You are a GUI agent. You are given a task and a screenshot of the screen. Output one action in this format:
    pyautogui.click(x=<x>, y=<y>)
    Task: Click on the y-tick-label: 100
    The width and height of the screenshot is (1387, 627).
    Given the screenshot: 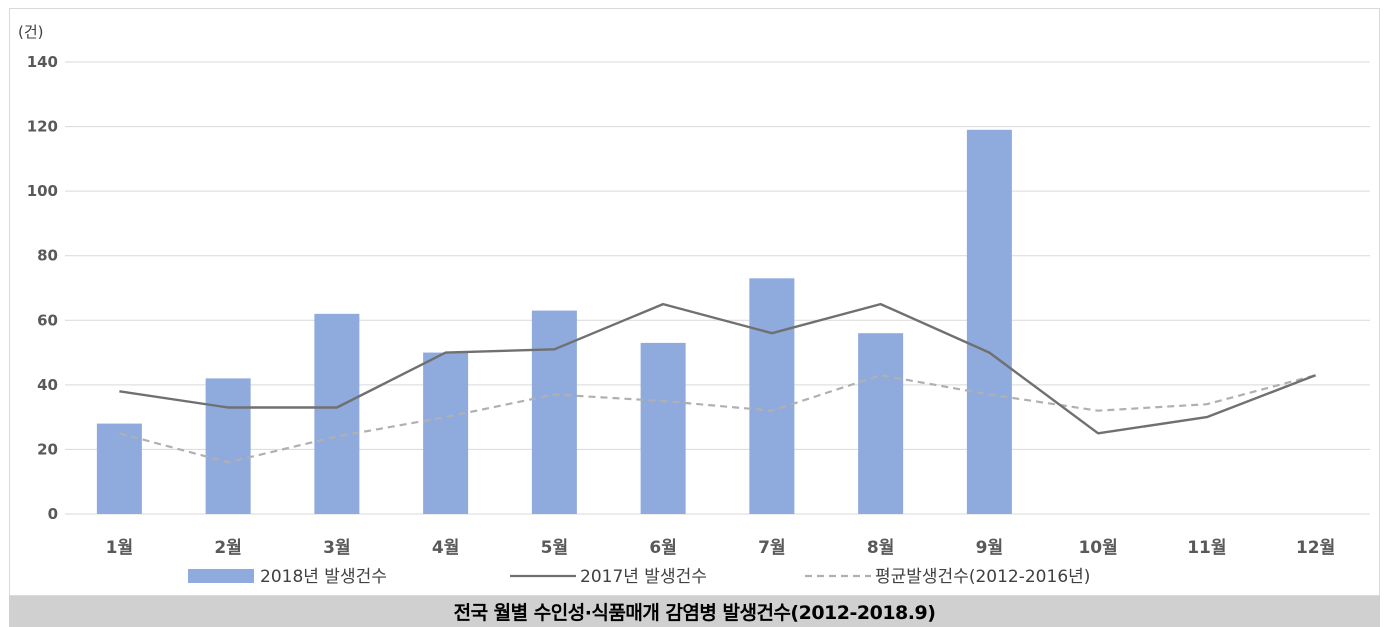 What is the action you would take?
    pyautogui.click(x=42, y=191)
    